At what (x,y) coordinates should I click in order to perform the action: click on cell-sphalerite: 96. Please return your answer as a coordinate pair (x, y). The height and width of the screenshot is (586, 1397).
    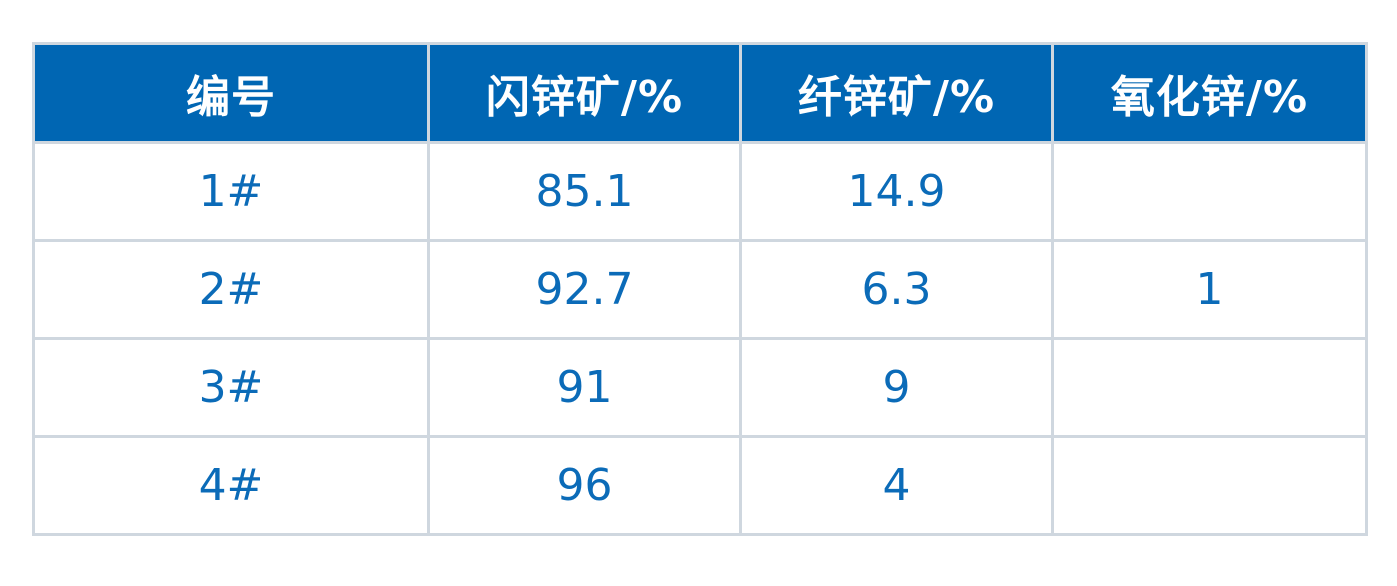
    Looking at the image, I should click on (584, 485).